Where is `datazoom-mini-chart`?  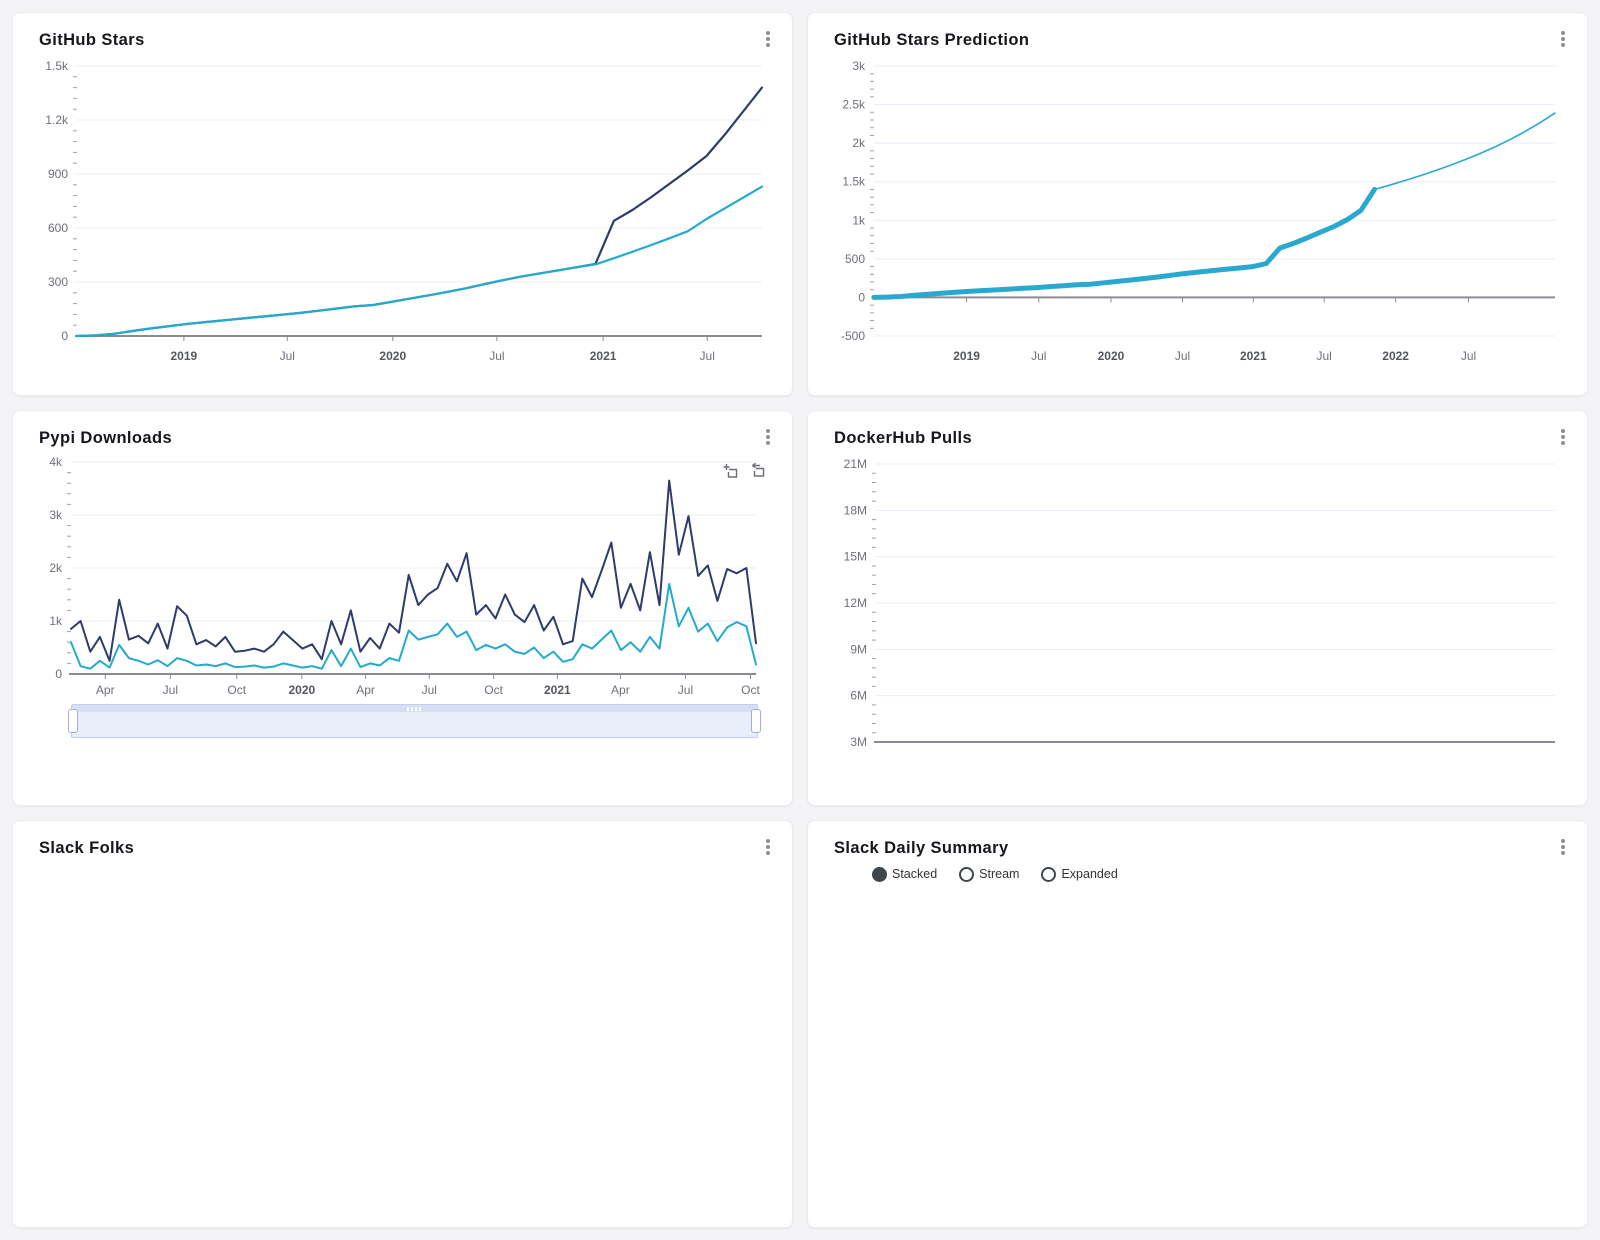 datazoom-mini-chart is located at coordinates (414, 724).